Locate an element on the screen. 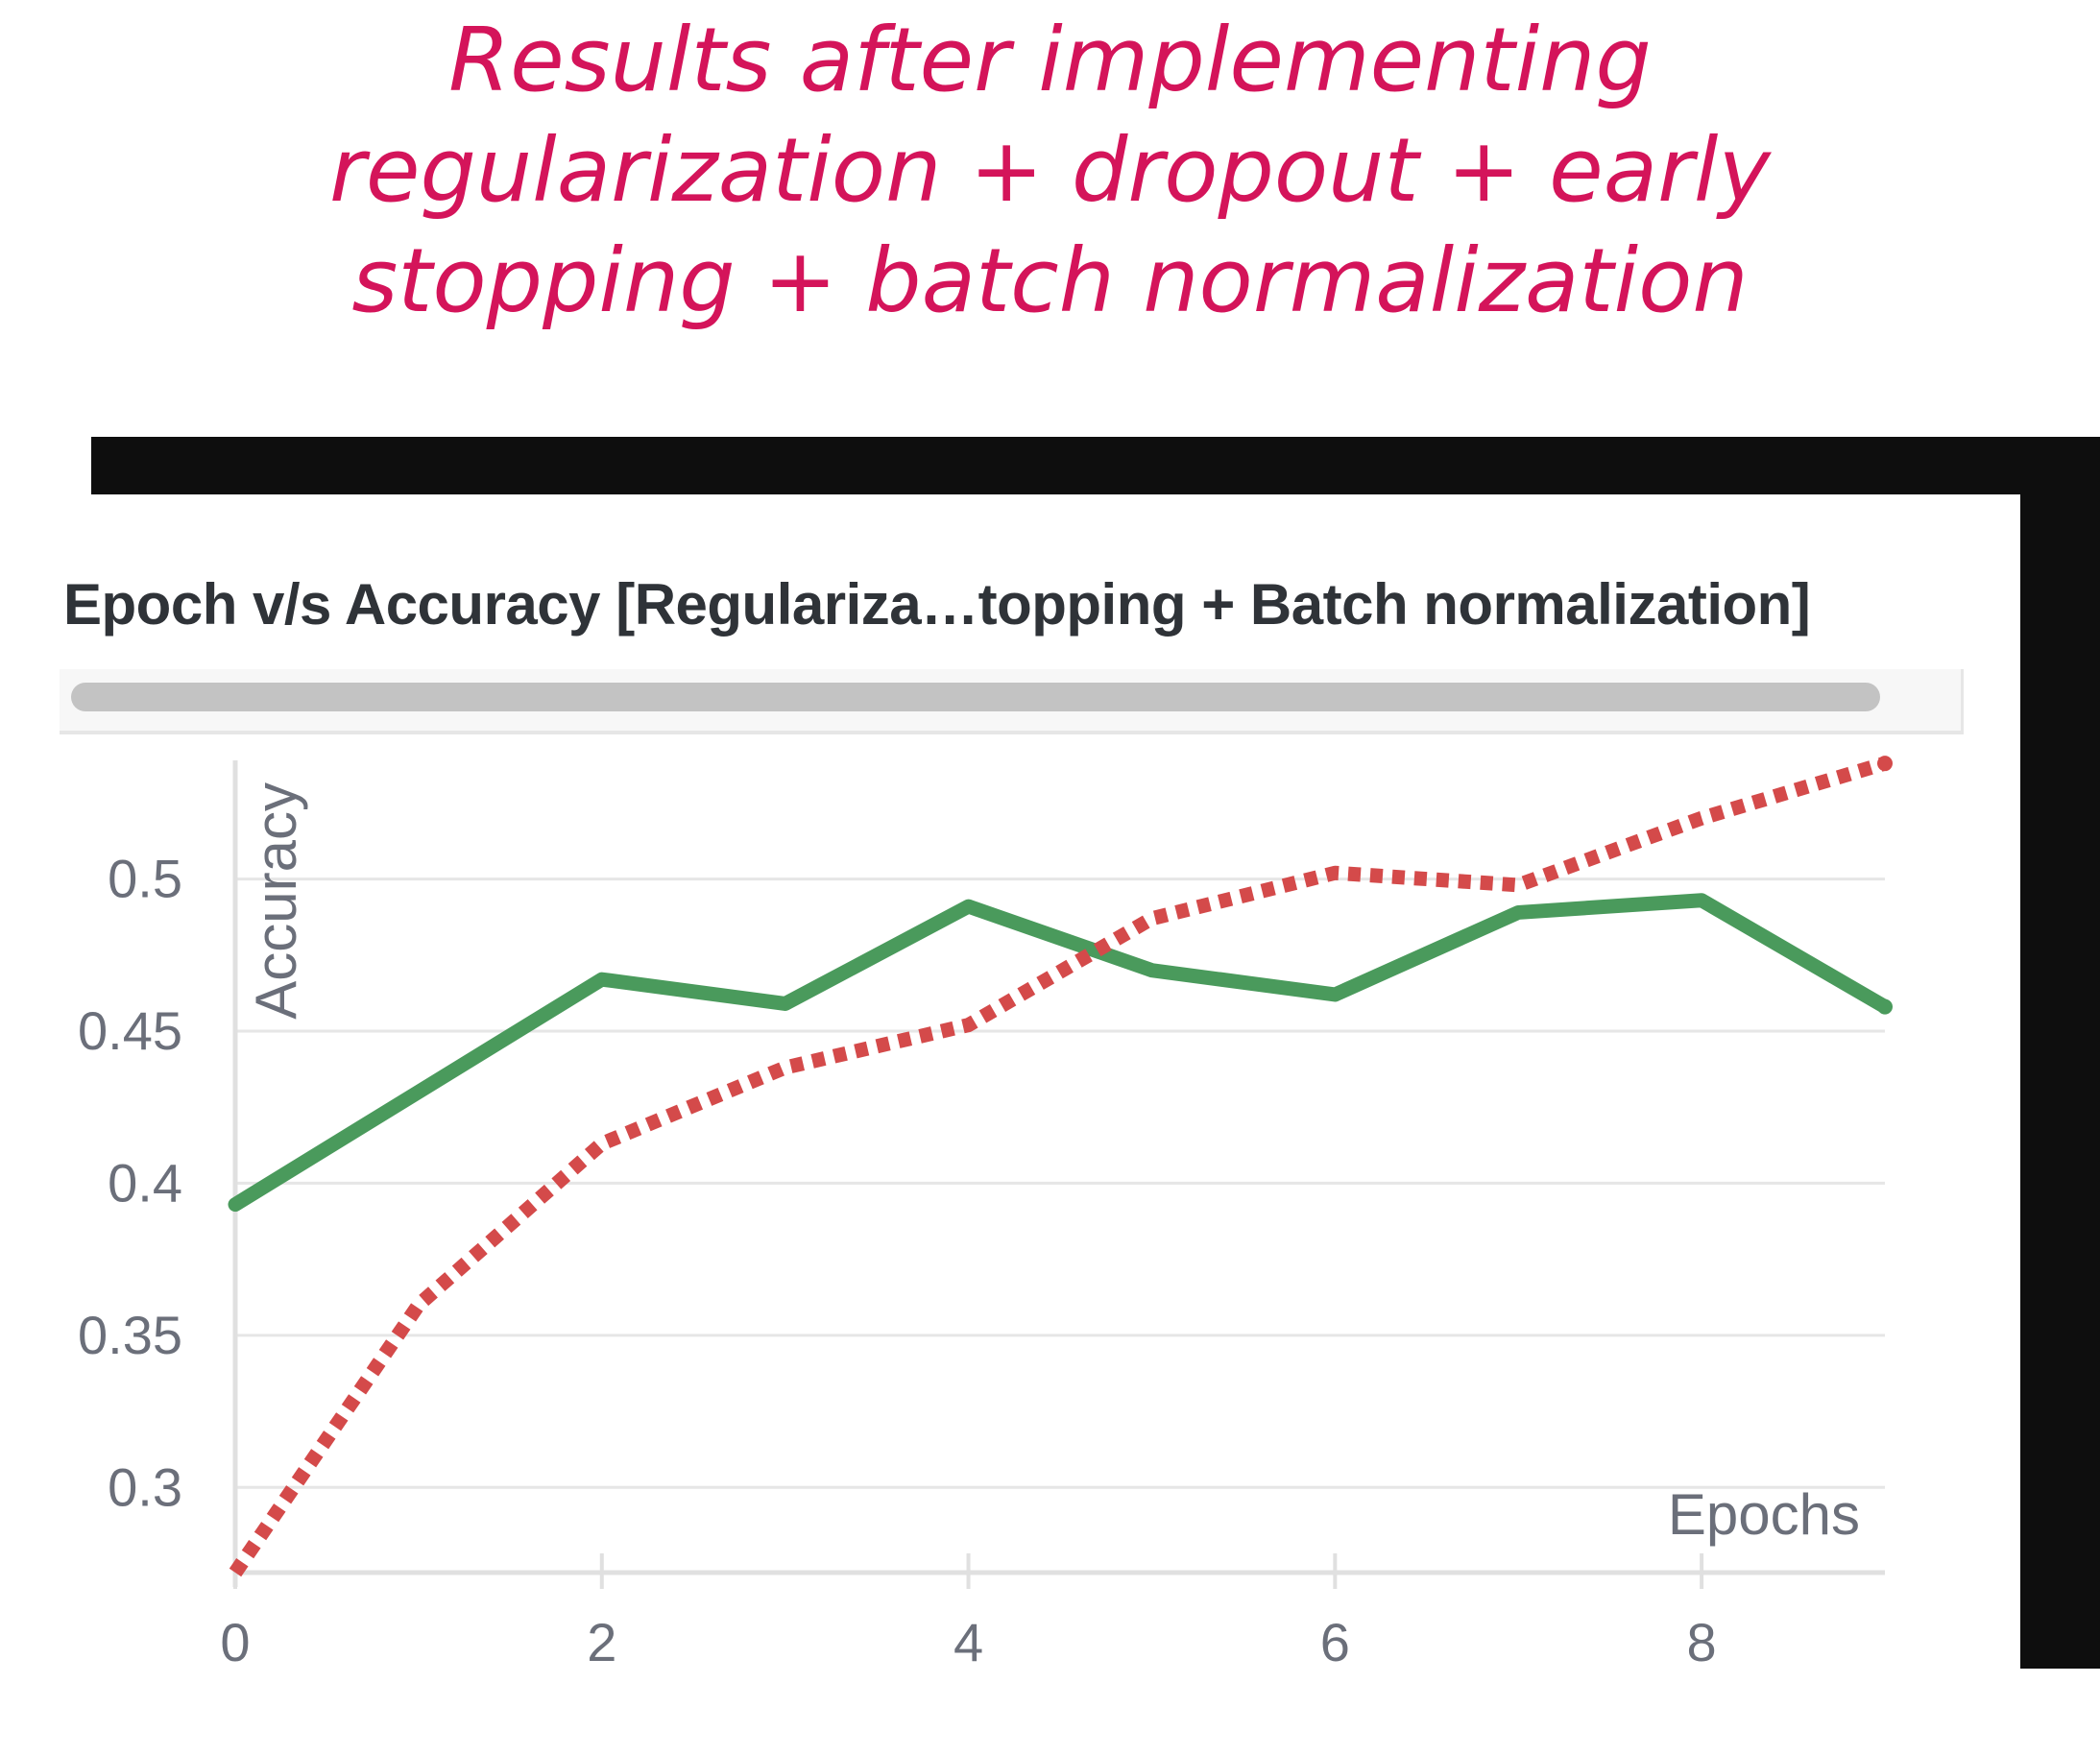 The height and width of the screenshot is (1755, 2100). y-tick-label: 0.45 is located at coordinates (130, 1030).